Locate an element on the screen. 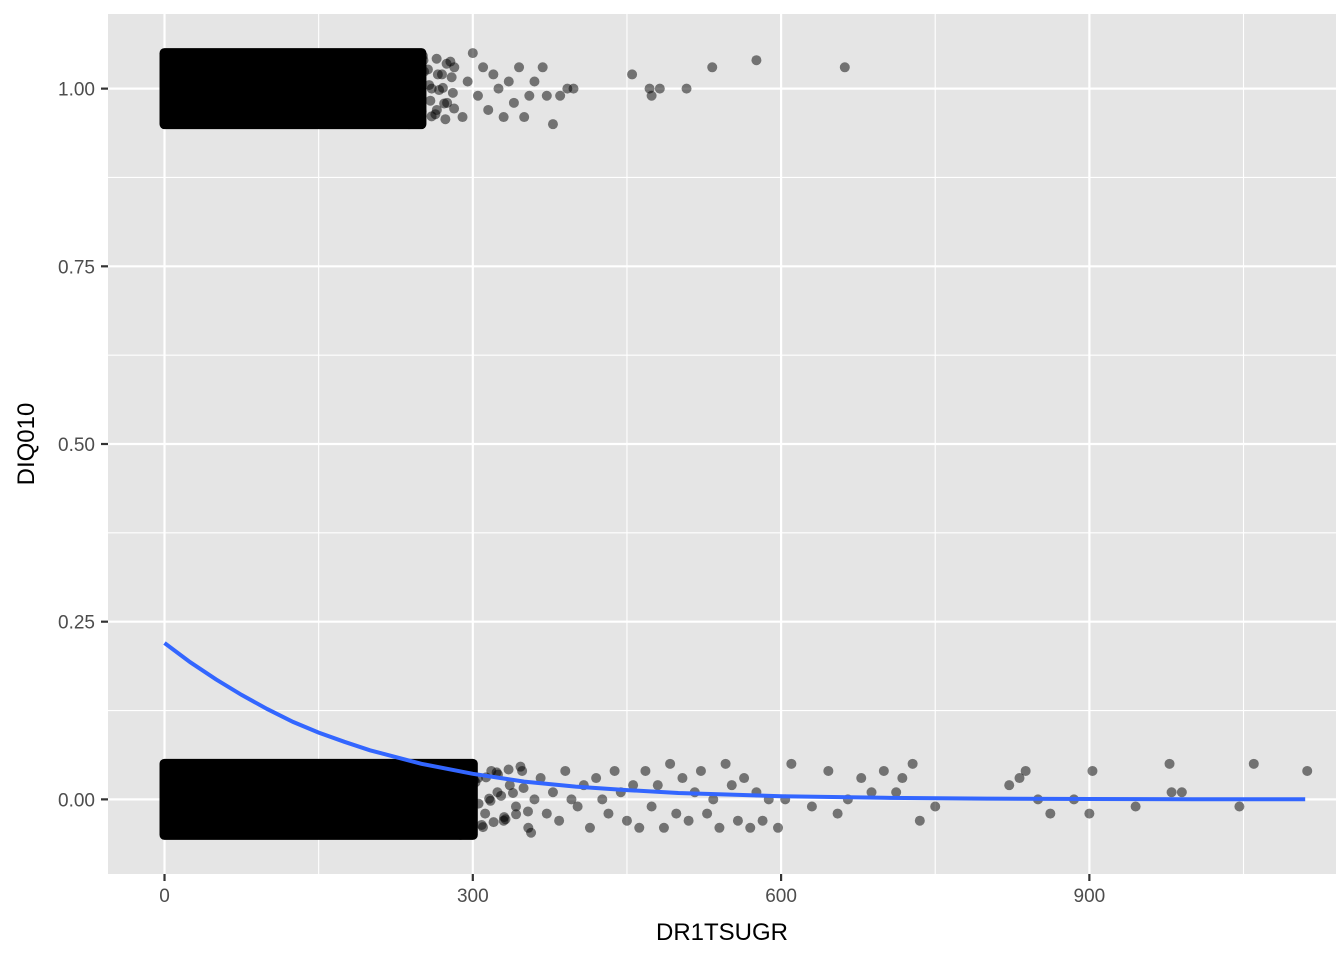 The height and width of the screenshot is (960, 1344). x-axis: 0 300 600 900 is located at coordinates (632, 890).